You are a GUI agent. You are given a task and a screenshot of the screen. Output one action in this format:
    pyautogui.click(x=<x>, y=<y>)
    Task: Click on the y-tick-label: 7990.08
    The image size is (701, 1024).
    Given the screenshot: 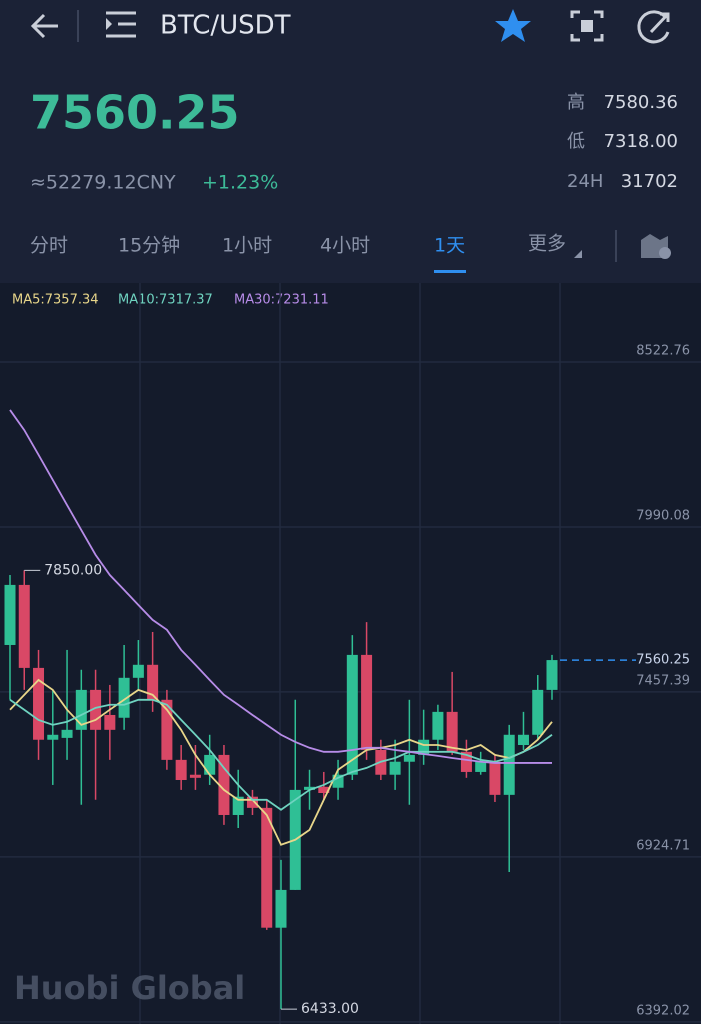 What is the action you would take?
    pyautogui.click(x=663, y=515)
    